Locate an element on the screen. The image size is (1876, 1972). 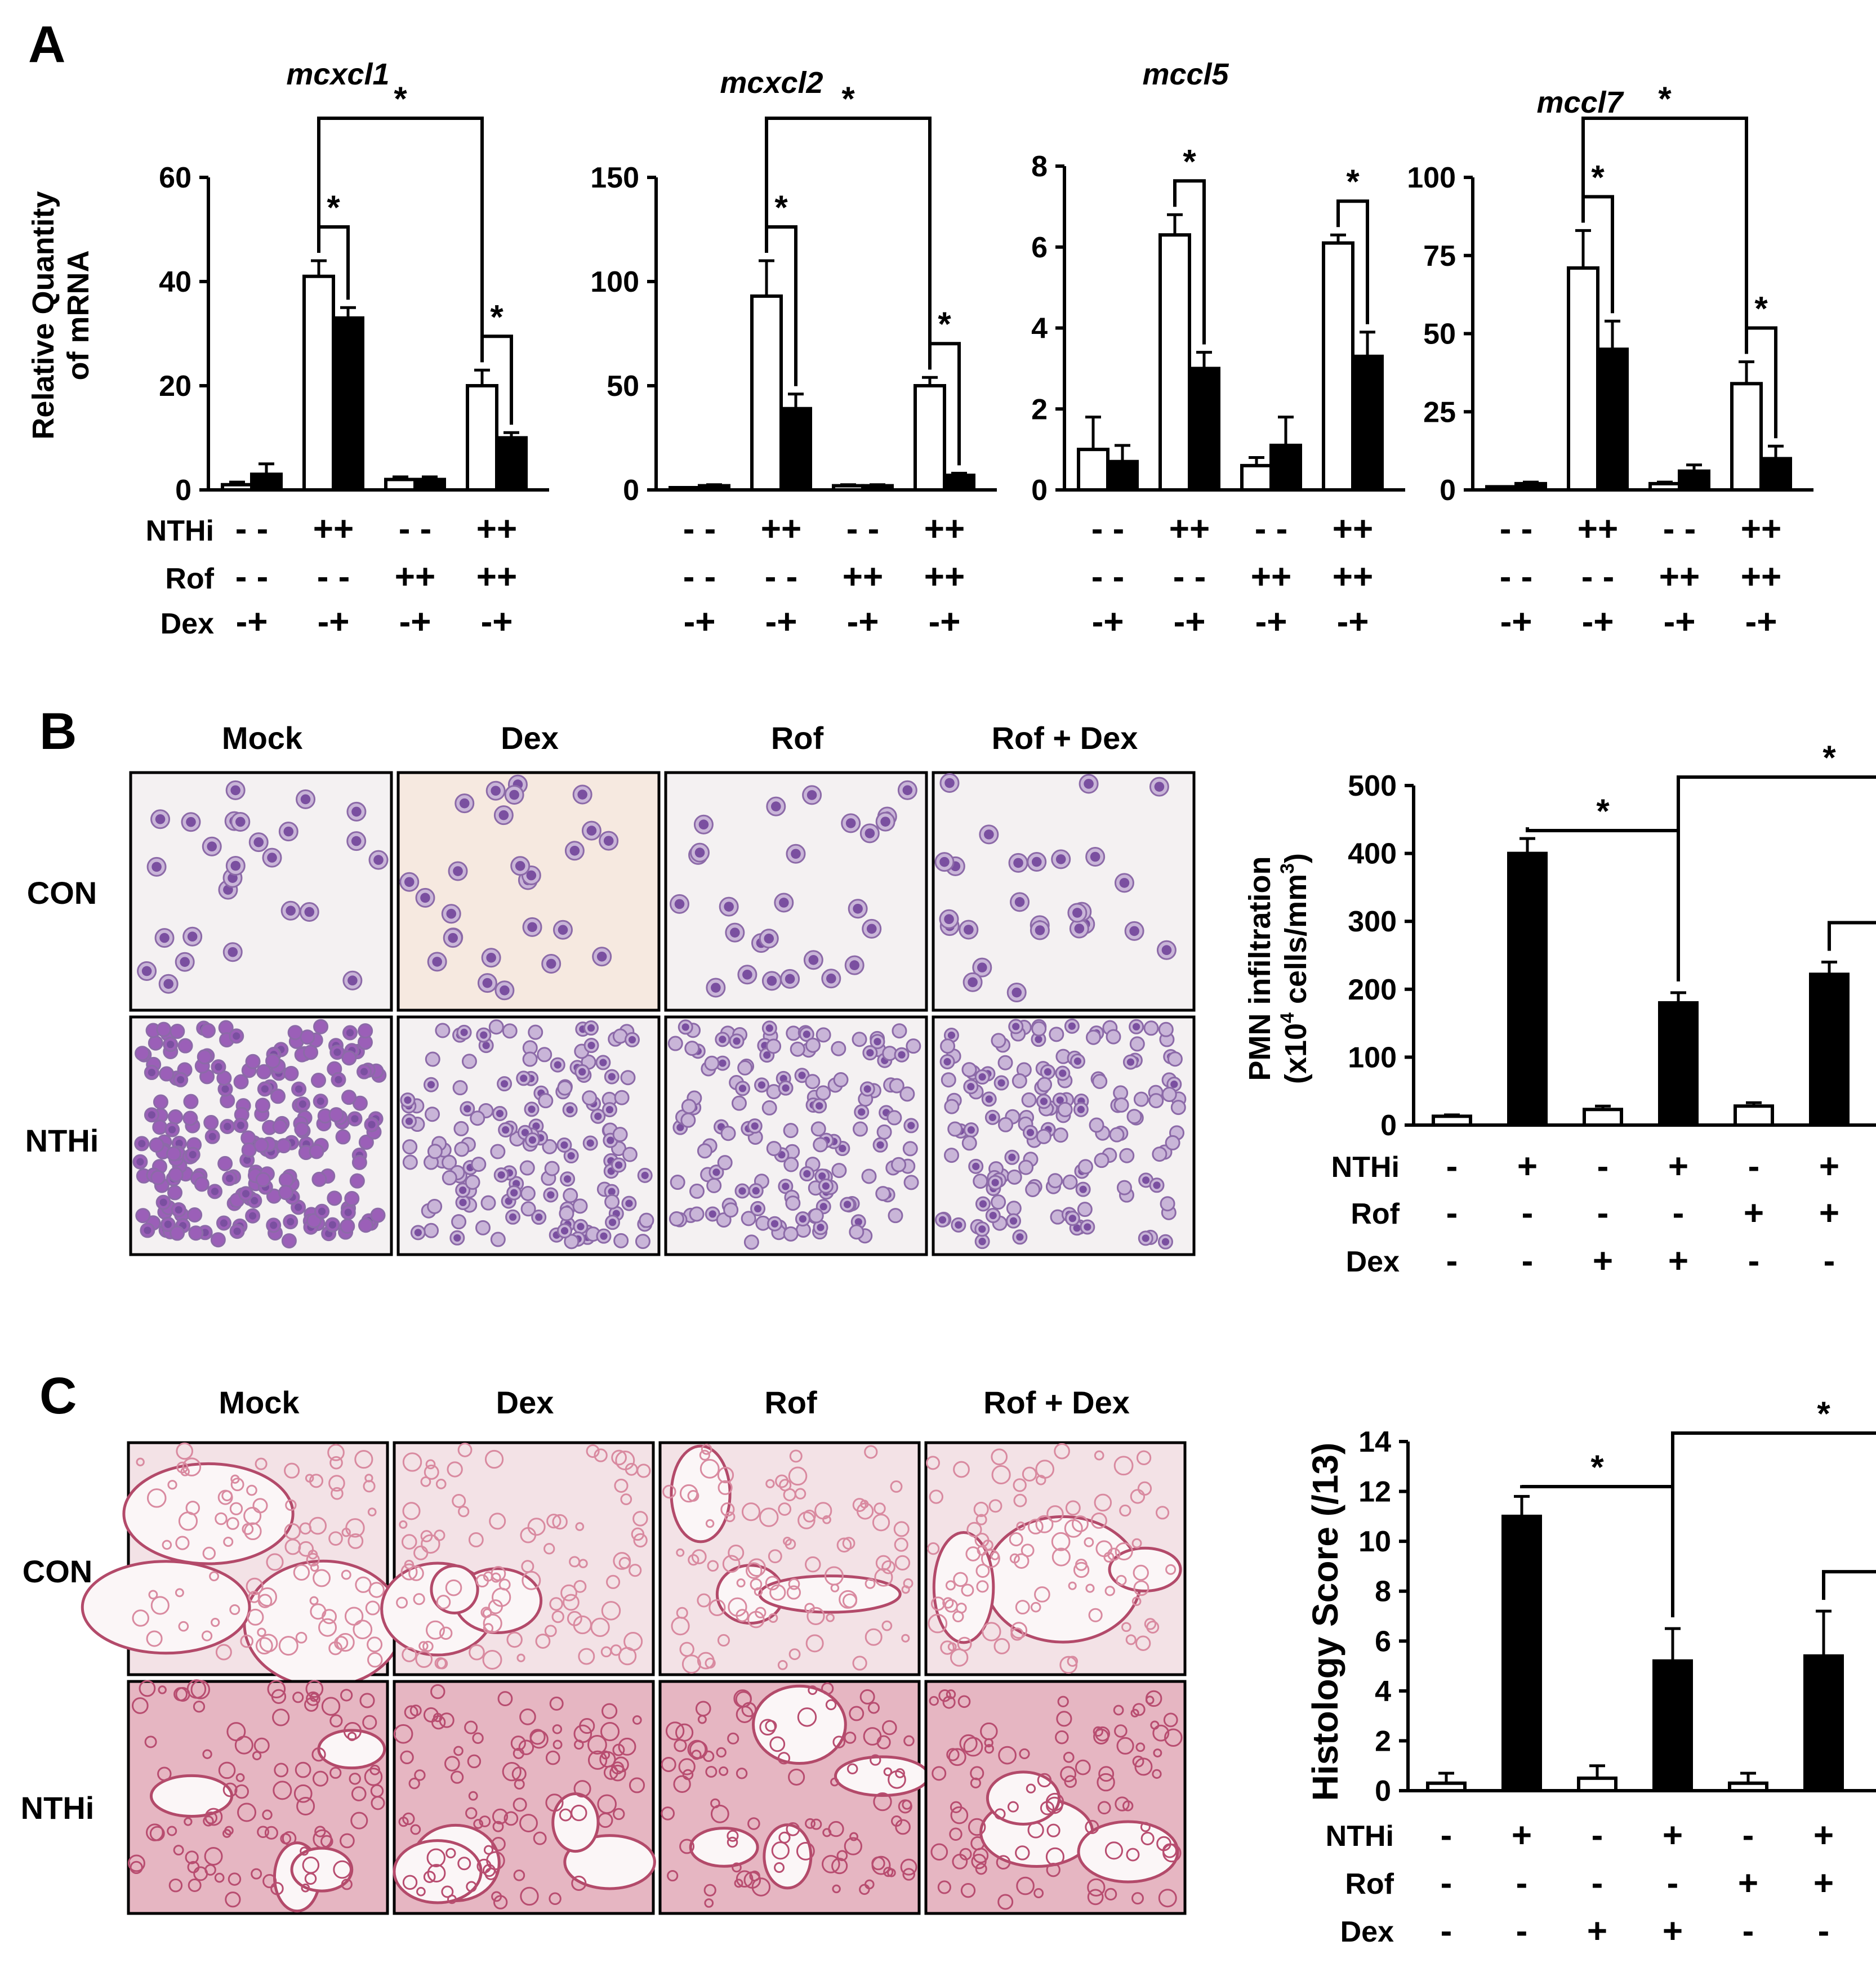
bar-group0-dex-minus is located at coordinates (1093, 470).